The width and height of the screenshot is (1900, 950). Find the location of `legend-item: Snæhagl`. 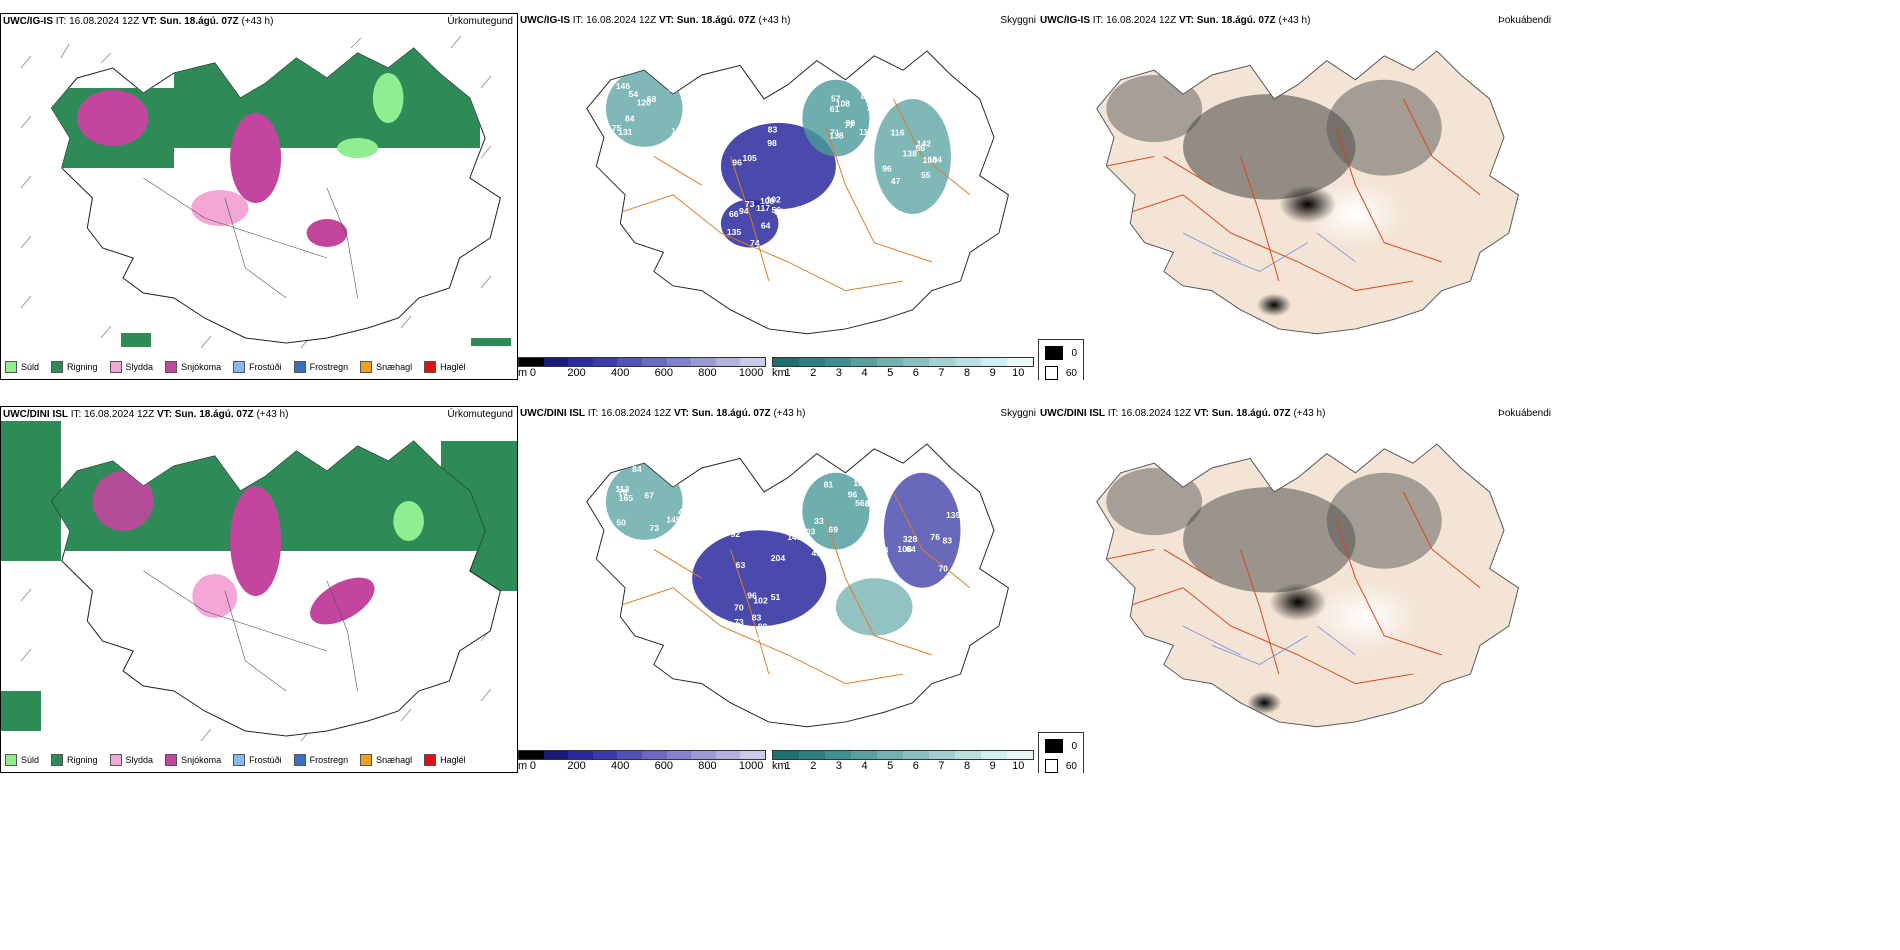

legend-item: Snæhagl is located at coordinates (386, 367).